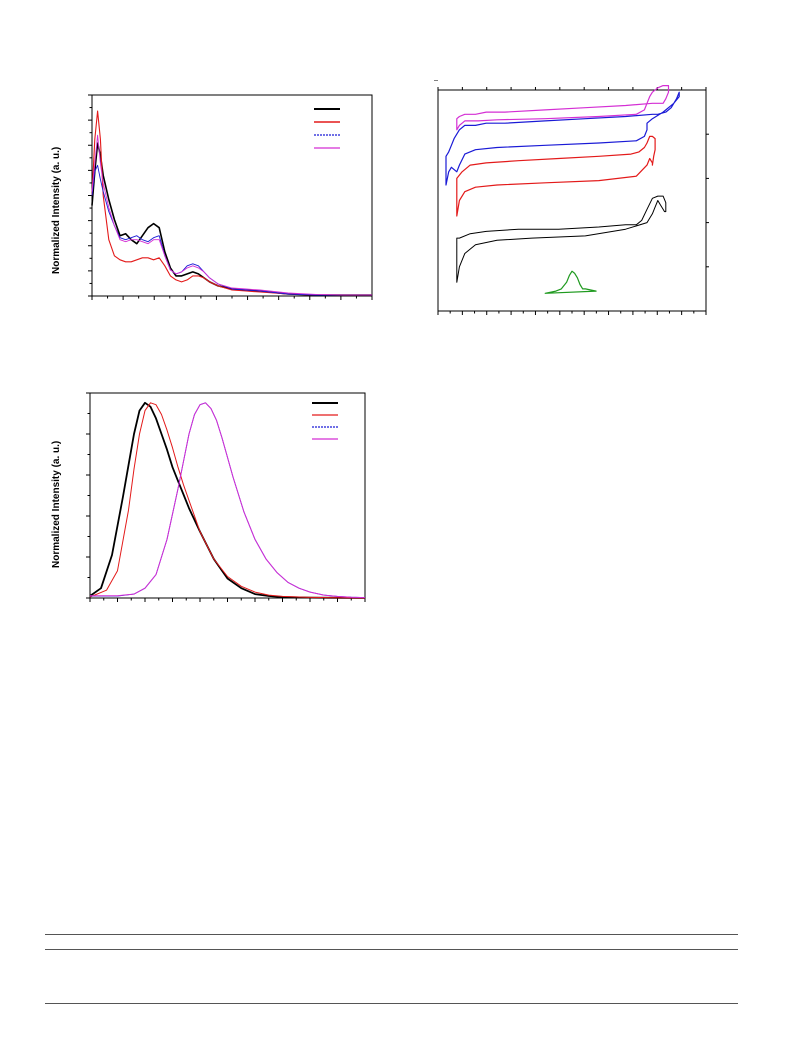 Image resolution: width=793 pixels, height=1057 pixels. I want to click on cyclic-voltammetry-panel, so click(573, 200).